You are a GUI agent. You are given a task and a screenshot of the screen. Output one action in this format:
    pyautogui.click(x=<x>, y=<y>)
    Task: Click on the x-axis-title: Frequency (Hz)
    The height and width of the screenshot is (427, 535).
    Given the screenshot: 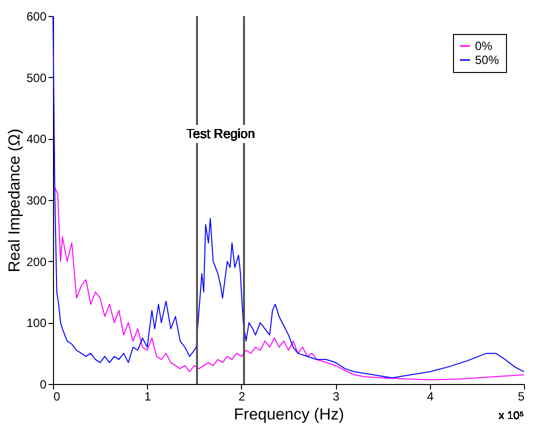 What is the action you would take?
    pyautogui.click(x=289, y=415)
    